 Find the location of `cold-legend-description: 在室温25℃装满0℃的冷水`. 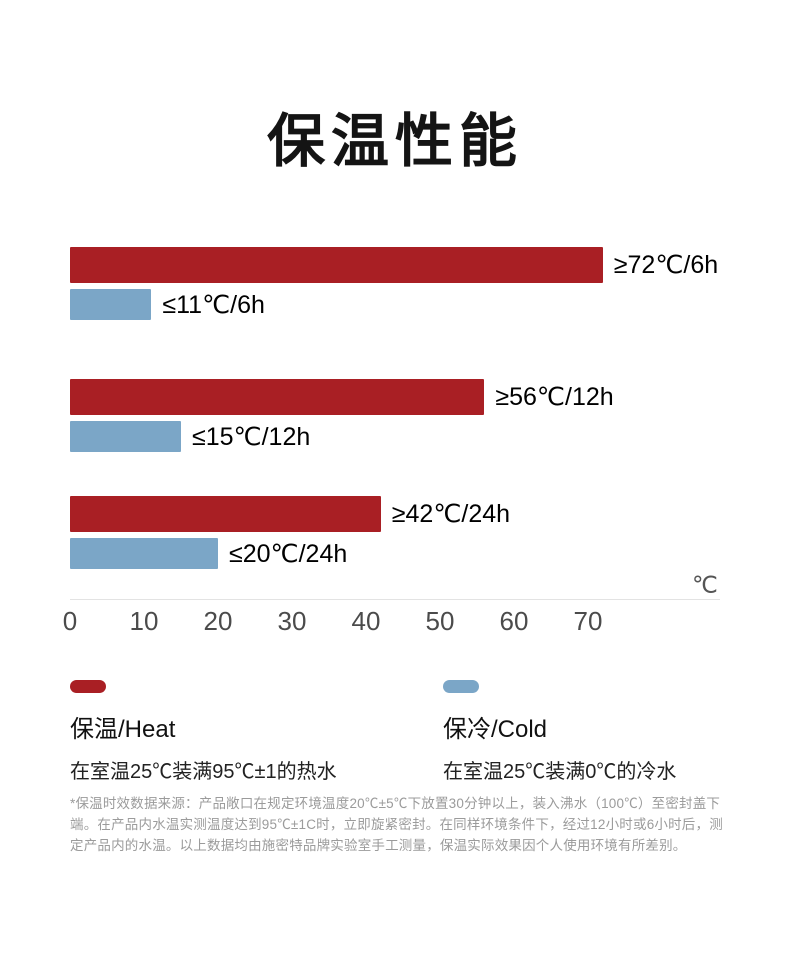

cold-legend-description: 在室温25℃装满0℃的冷水 is located at coordinates (560, 772).